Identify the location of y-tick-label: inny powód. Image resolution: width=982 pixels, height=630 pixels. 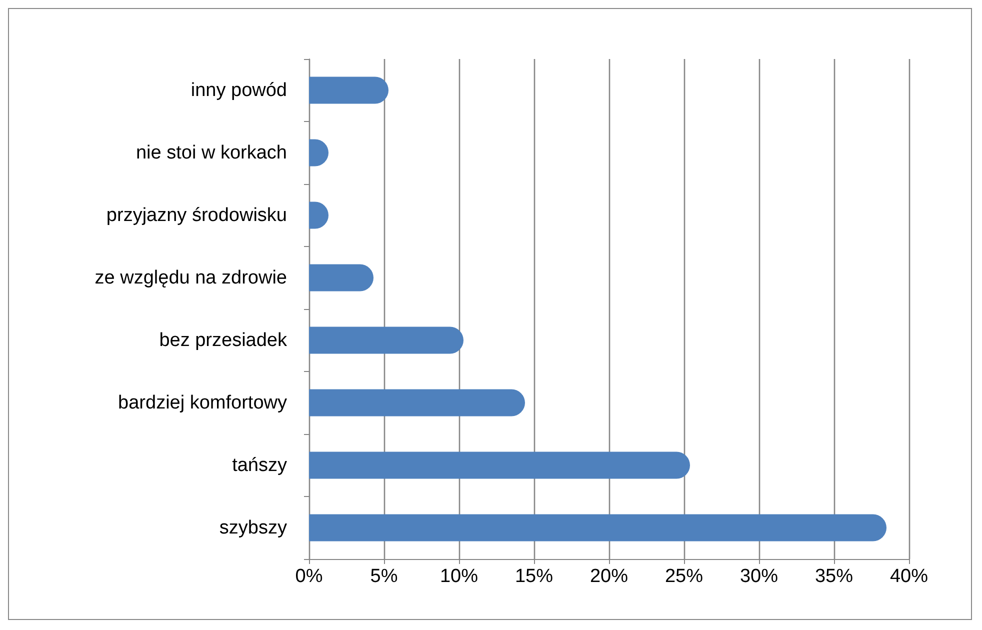
(238, 90).